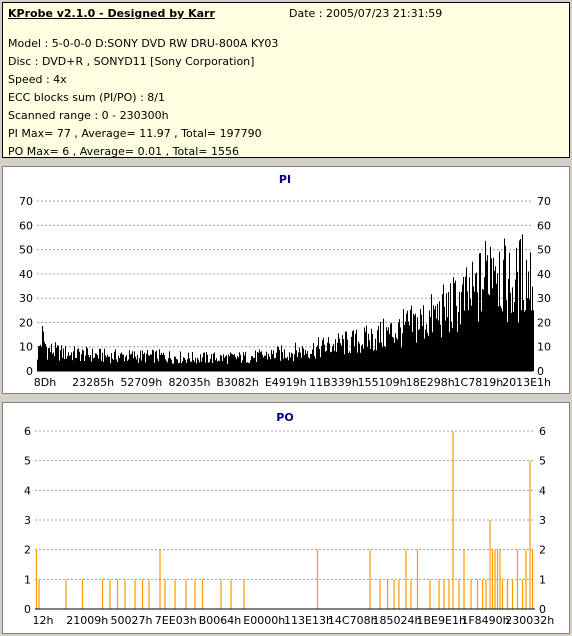 This screenshot has height=636, width=572. What do you see at coordinates (542, 579) in the screenshot?
I see `po-ytick-right: 1` at bounding box center [542, 579].